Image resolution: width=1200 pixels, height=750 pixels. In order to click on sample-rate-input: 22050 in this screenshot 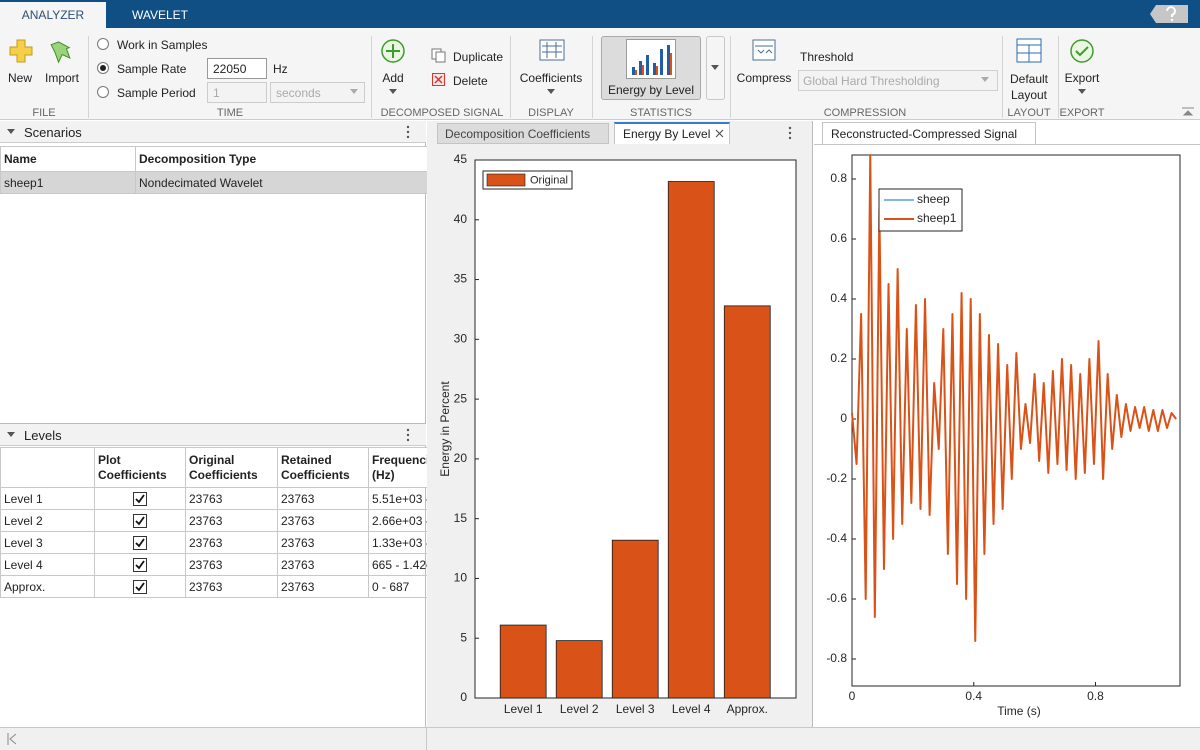, I will do `click(237, 68)`.